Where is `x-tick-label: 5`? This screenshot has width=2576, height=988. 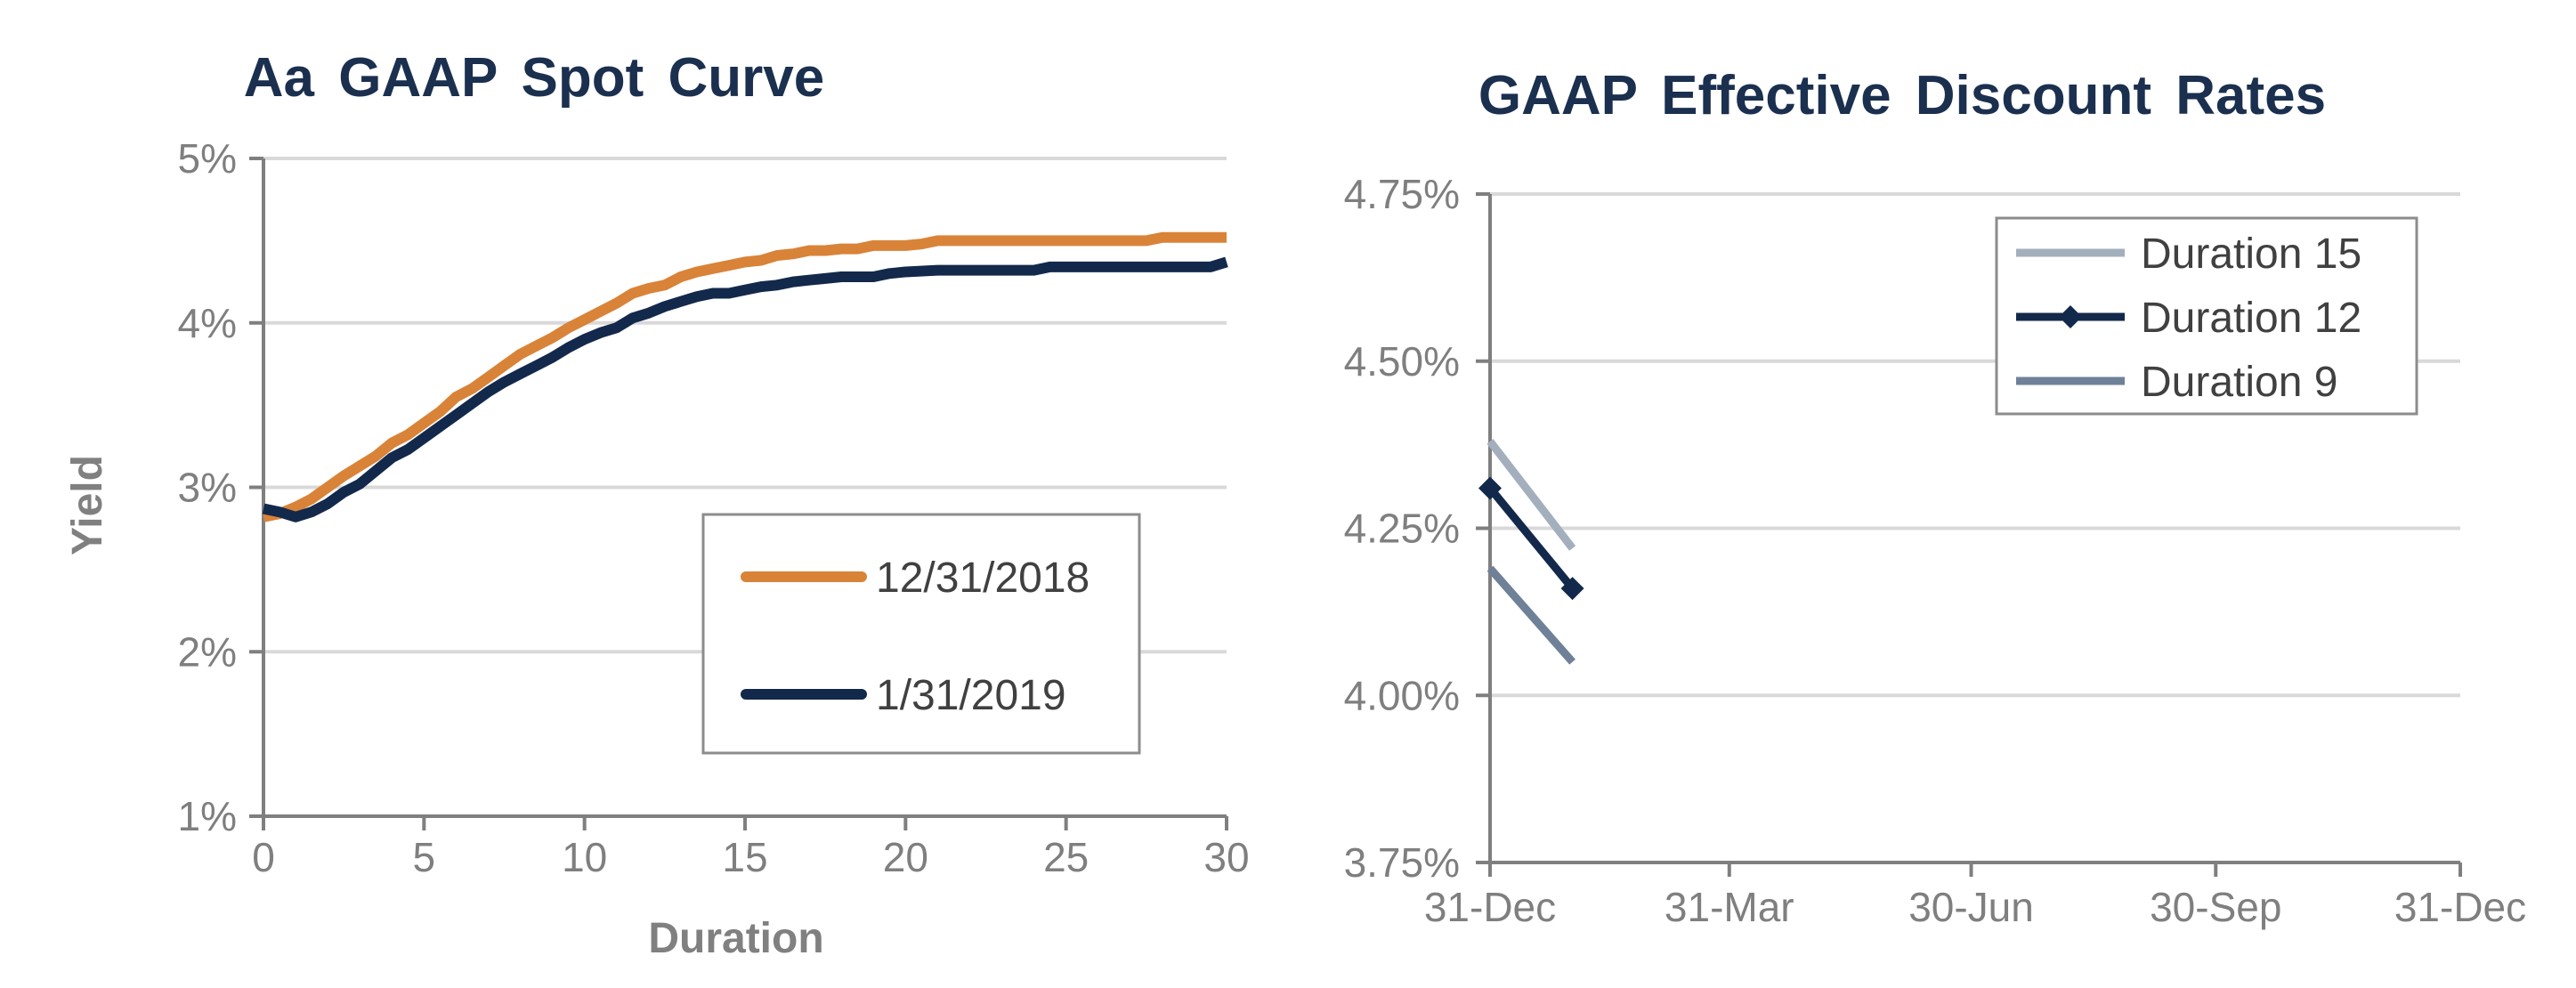 x-tick-label: 5 is located at coordinates (424, 857).